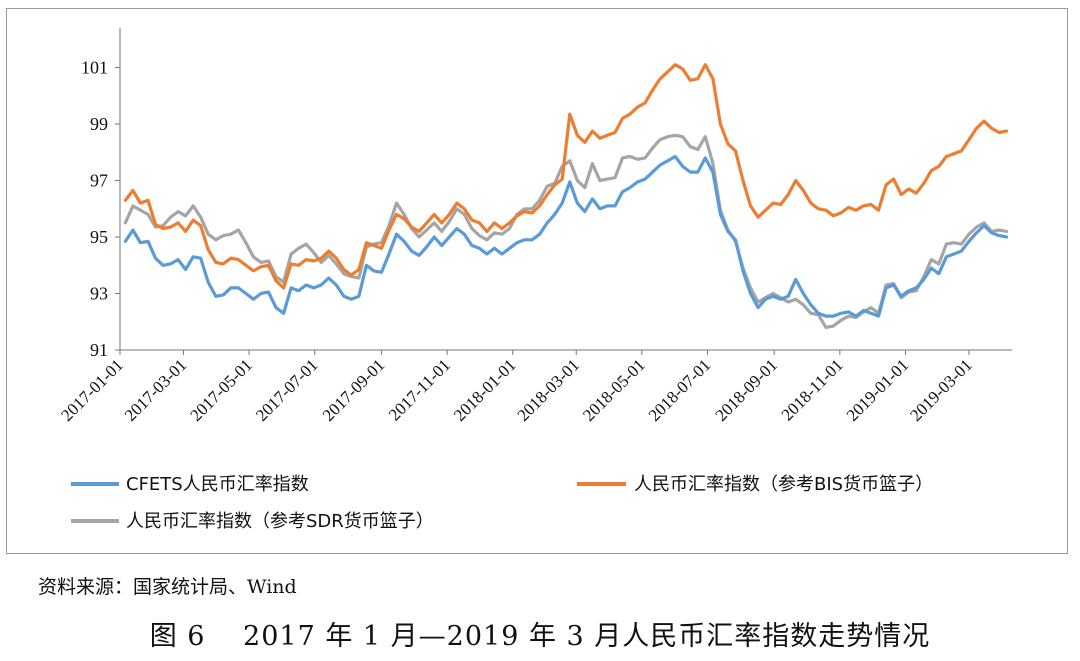 The height and width of the screenshot is (661, 1080). What do you see at coordinates (217, 484) in the screenshot?
I see `legend-label-cfets: CFETS人民币汇率指数` at bounding box center [217, 484].